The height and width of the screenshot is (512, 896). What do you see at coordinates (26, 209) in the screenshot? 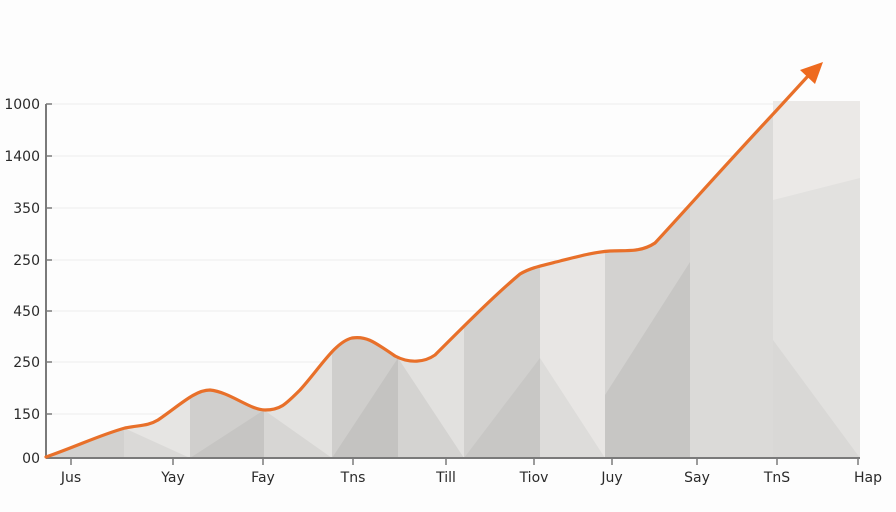
I see `y-tick-label: 350` at bounding box center [26, 209].